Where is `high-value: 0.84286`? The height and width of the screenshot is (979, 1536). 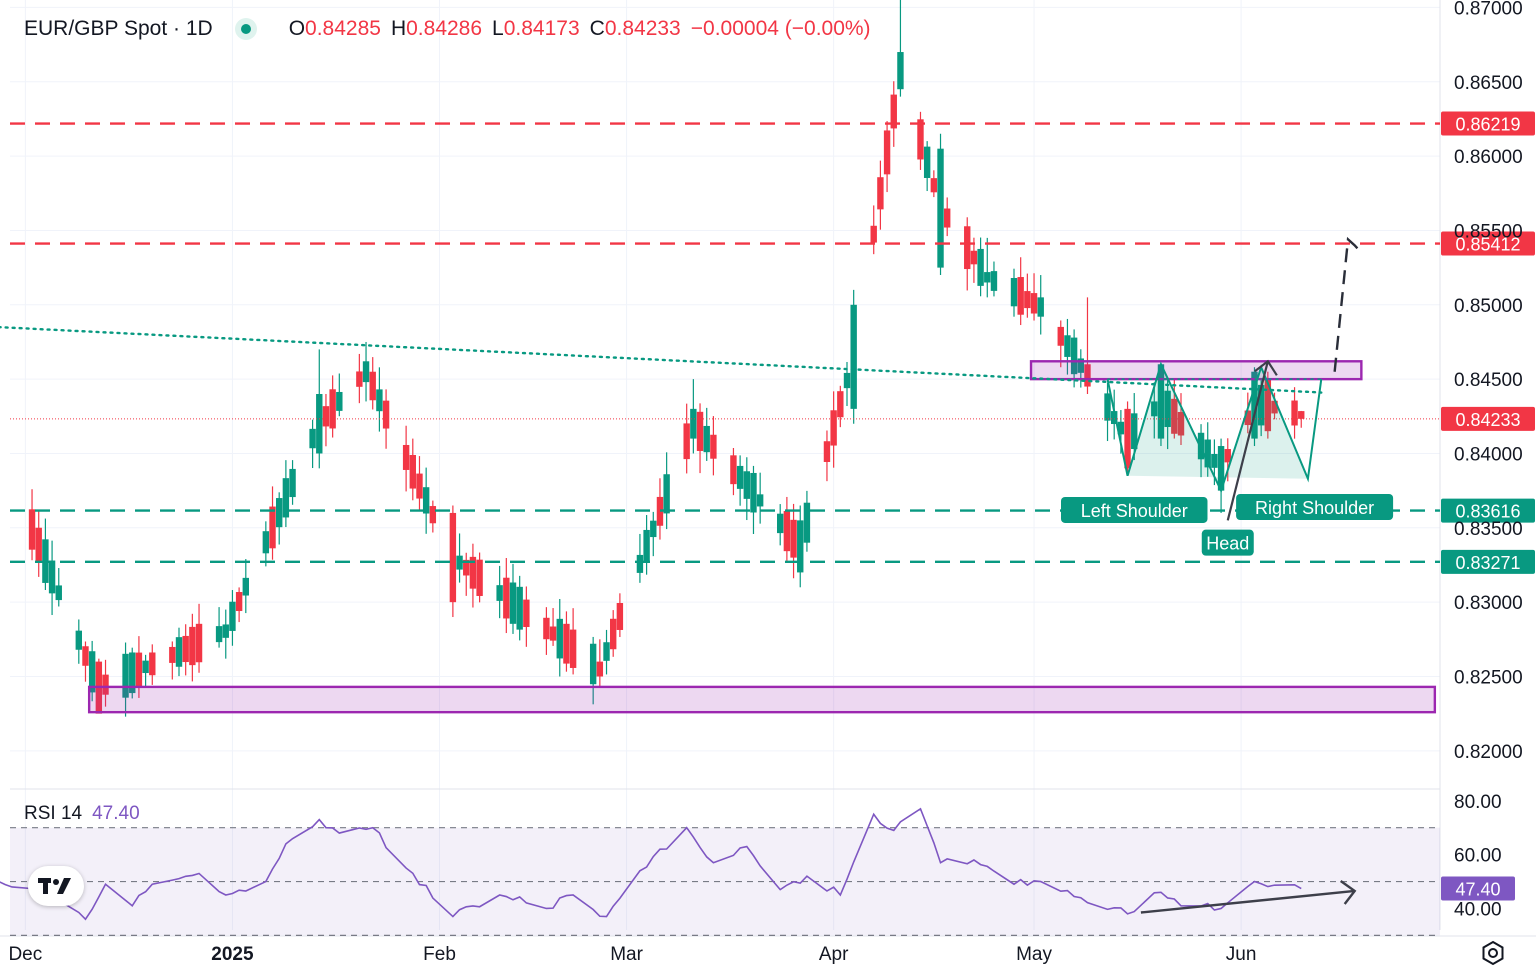
high-value: 0.84286 is located at coordinates (444, 28).